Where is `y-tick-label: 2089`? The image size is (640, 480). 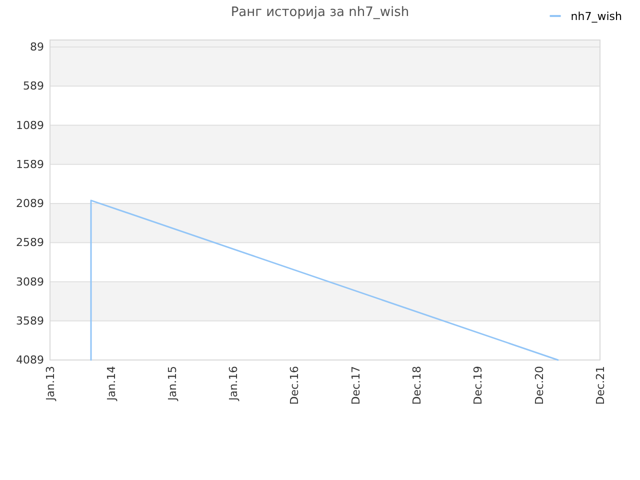 y-tick-label: 2089 is located at coordinates (30, 203).